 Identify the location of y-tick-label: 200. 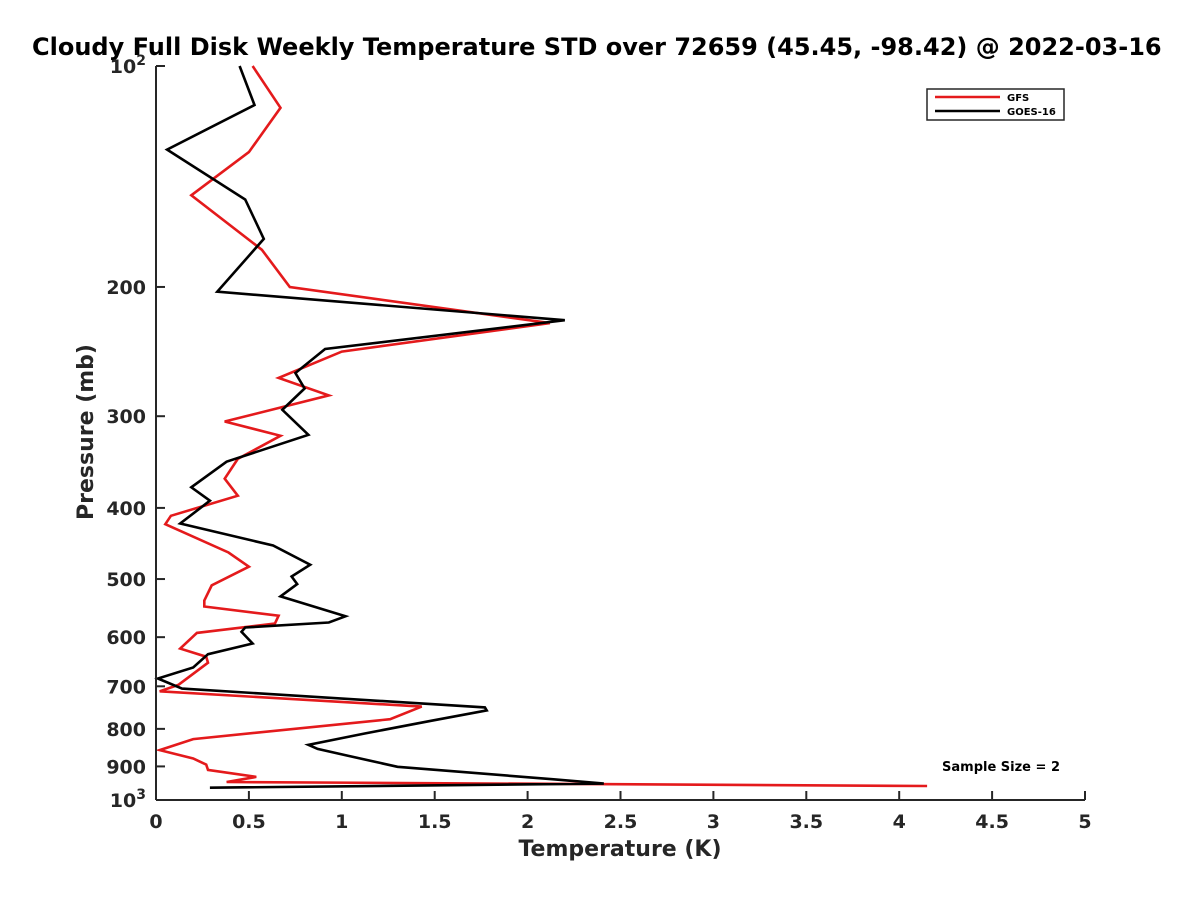
(126, 288).